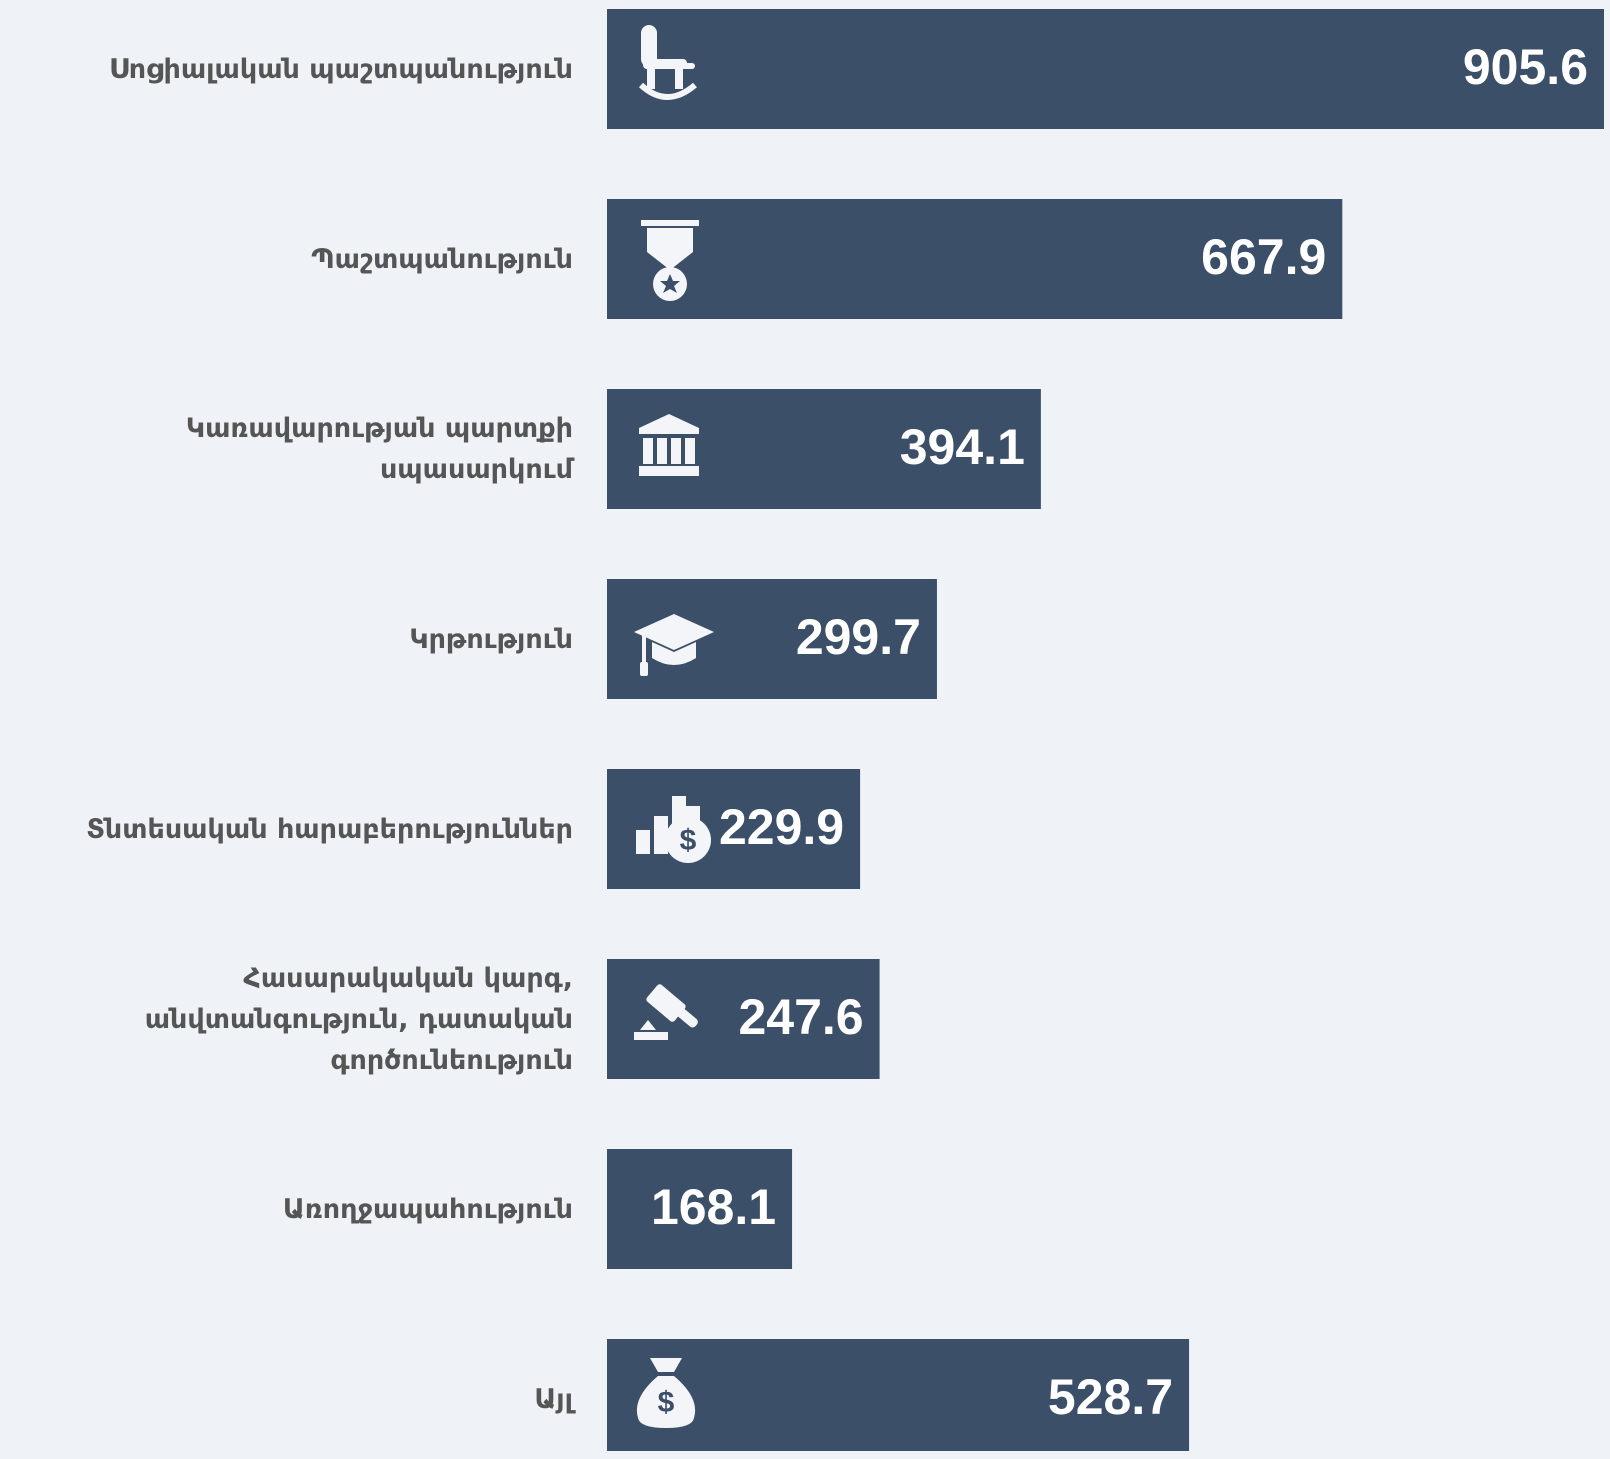 The width and height of the screenshot is (1610, 1459). Describe the element at coordinates (962, 447) in the screenshot. I see `value-label: 394.1` at that location.